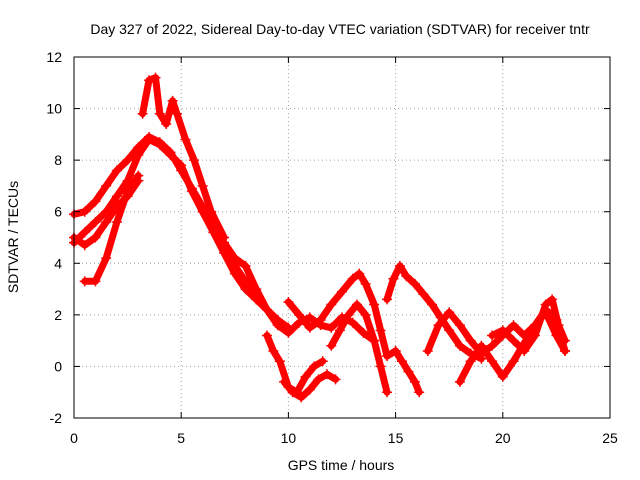 This screenshot has height=480, width=640. I want to click on y-tick-label: 4, so click(58, 263).